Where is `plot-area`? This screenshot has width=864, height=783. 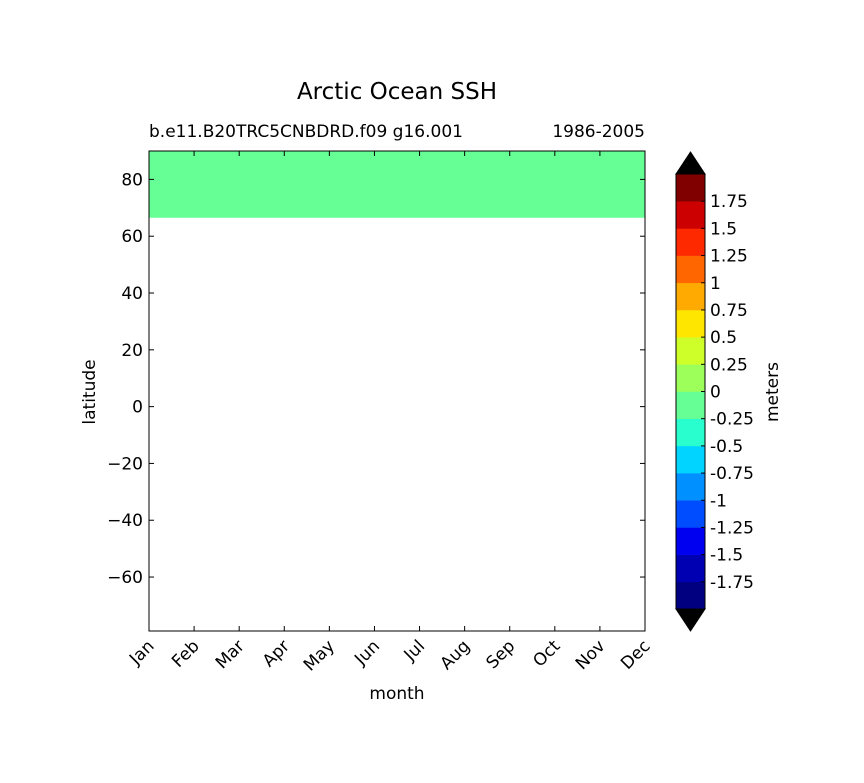 plot-area is located at coordinates (397, 184).